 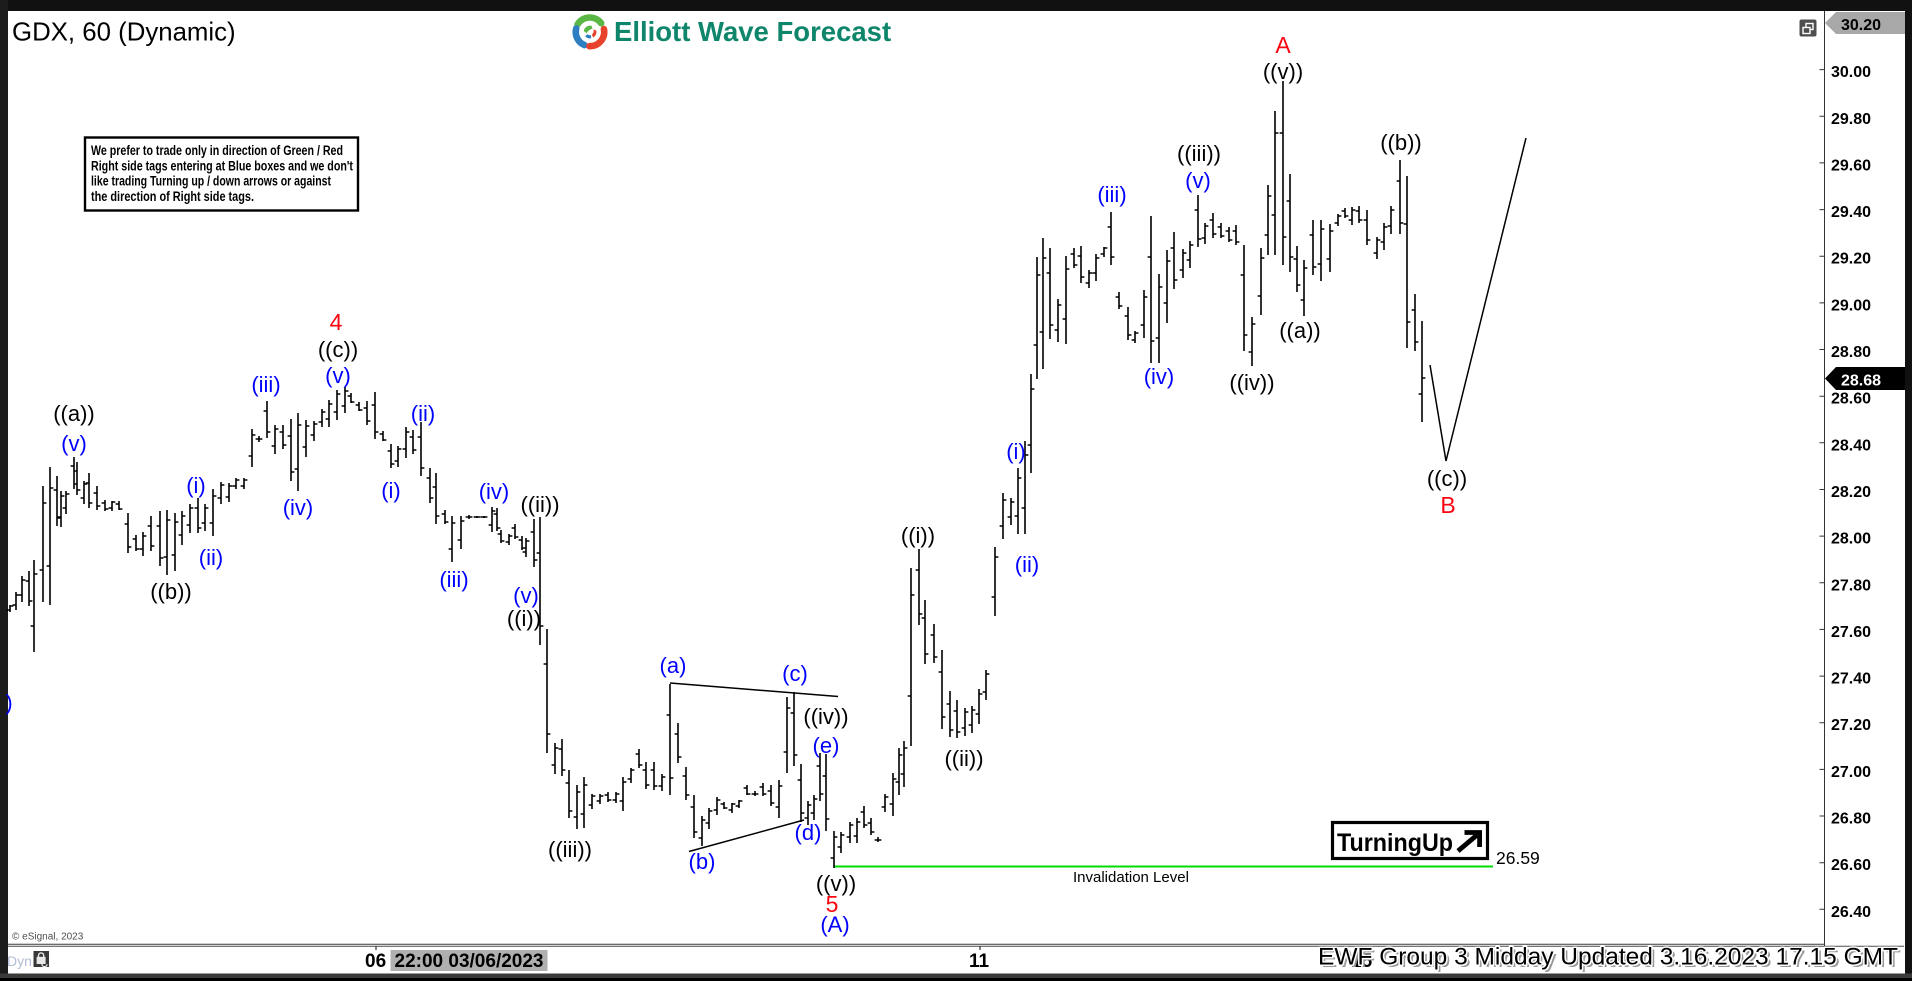 I want to click on svg-text: 27.20, so click(x=1851, y=725).